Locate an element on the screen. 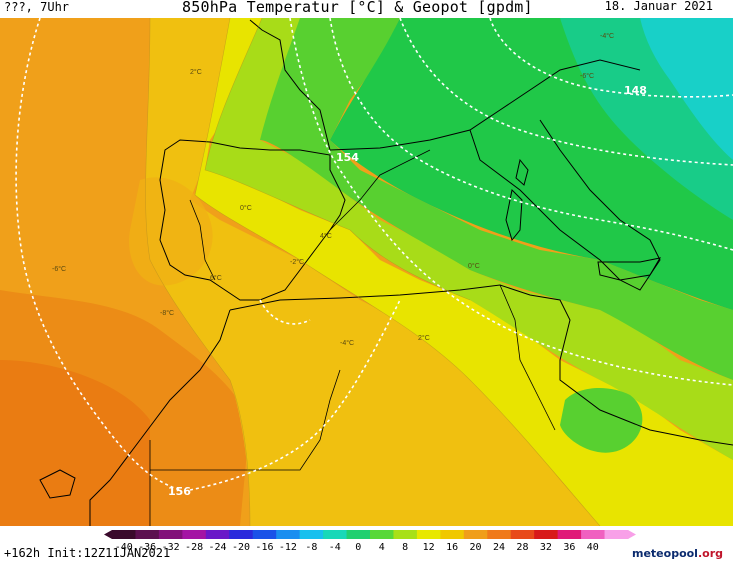  scale-end-left is located at coordinates (108, 534).